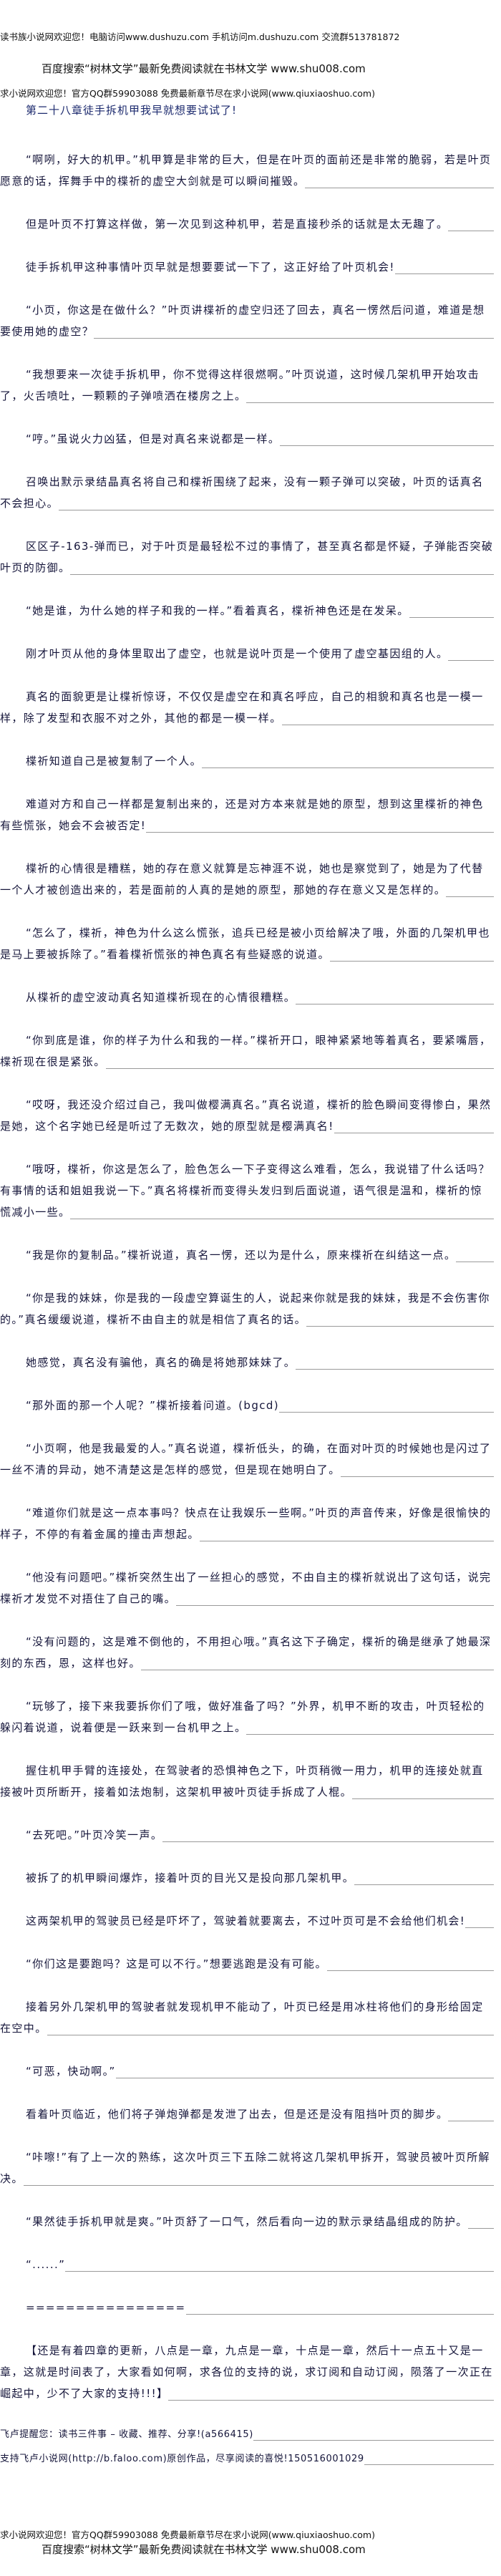 Image resolution: width=501 pixels, height=2576 pixels. I want to click on paragraph: “......”, so click(247, 2264).